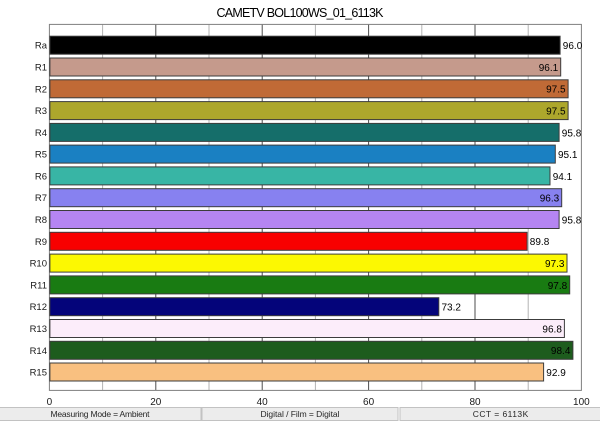 Image resolution: width=600 pixels, height=427 pixels. I want to click on svg-text: R9, so click(41, 242).